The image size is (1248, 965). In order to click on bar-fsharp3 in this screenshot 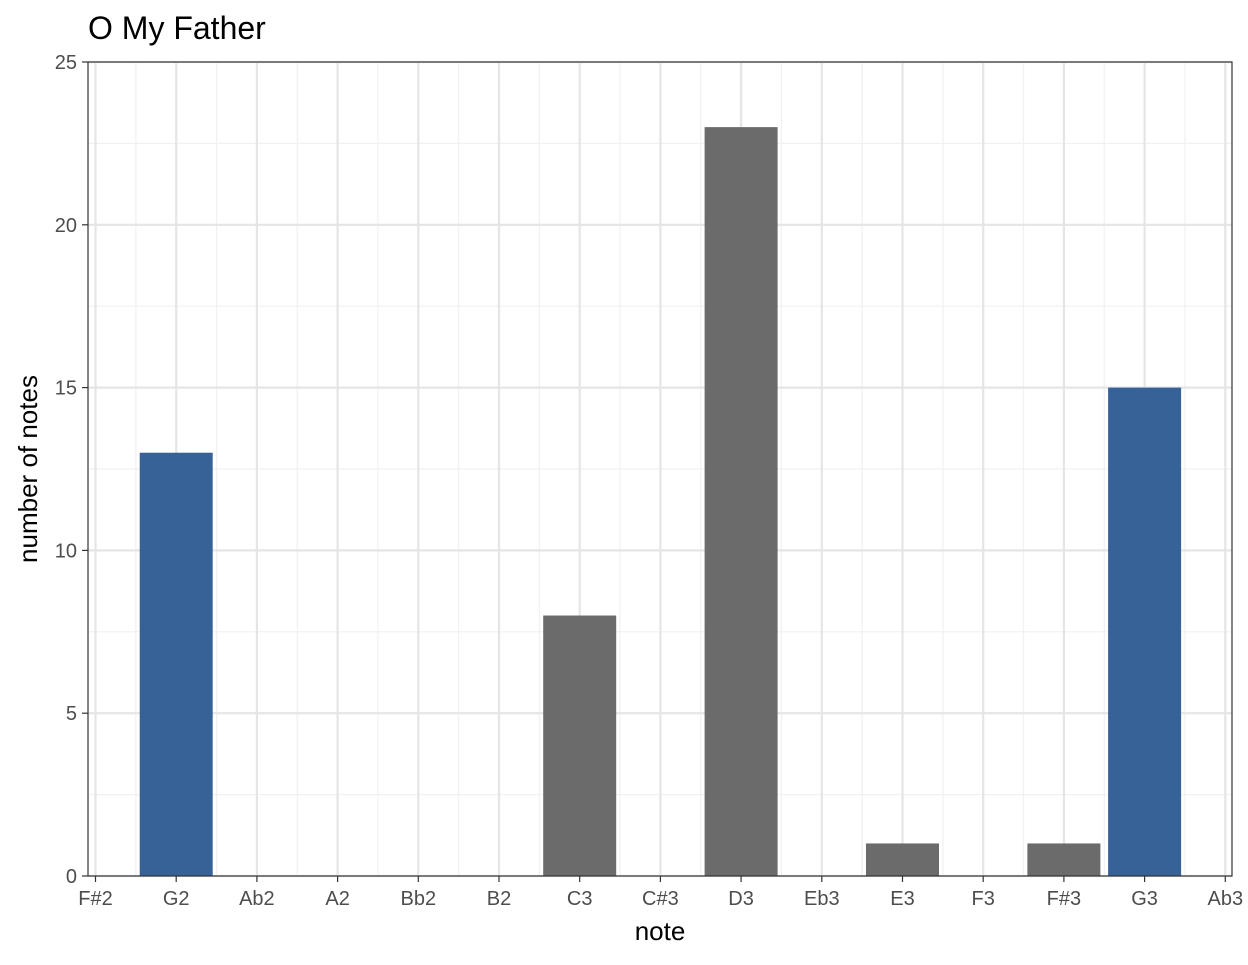, I will do `click(1064, 859)`.